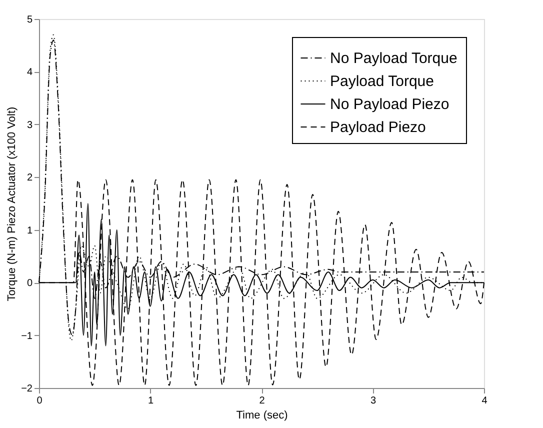  I want to click on y-tick-label: 4, so click(29, 72).